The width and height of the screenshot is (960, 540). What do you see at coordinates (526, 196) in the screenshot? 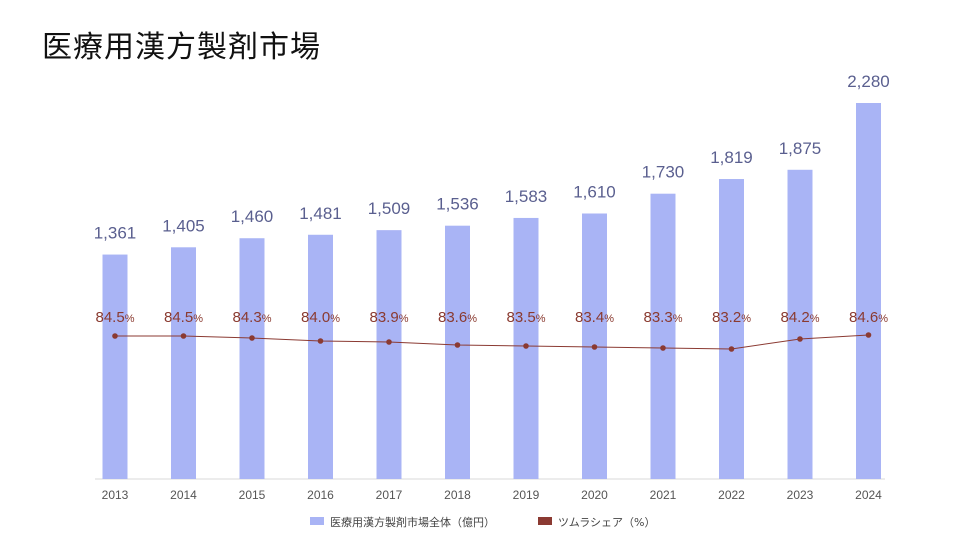
I see `bar-label-2019: 1,583` at bounding box center [526, 196].